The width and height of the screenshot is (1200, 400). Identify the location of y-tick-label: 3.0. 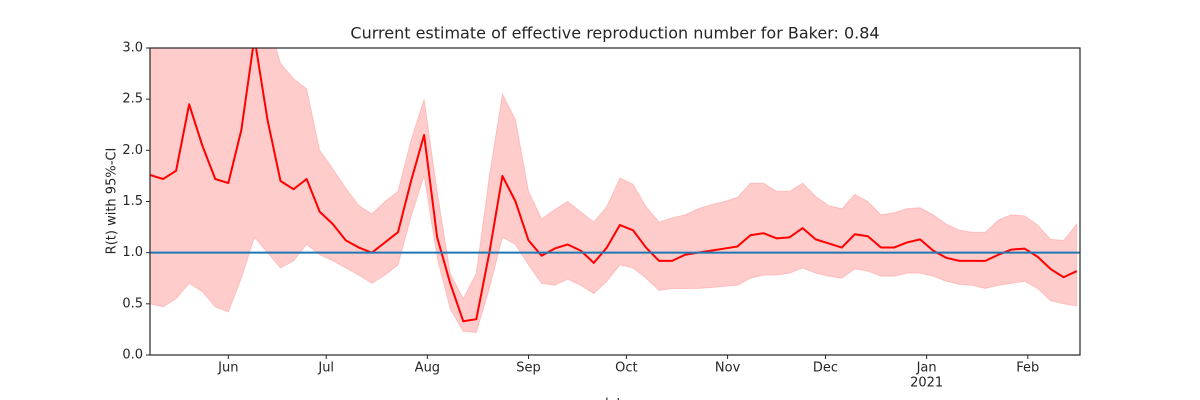
(132, 48).